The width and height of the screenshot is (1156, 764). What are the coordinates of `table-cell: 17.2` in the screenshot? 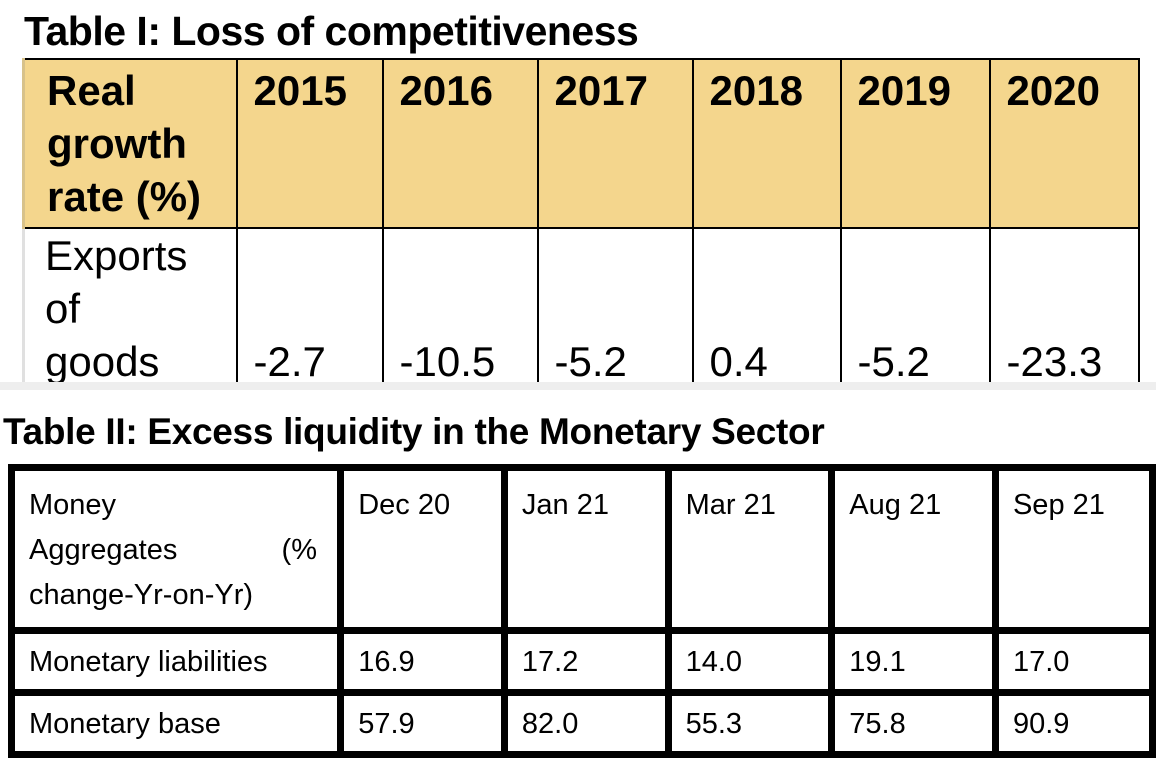 It's located at (586, 661).